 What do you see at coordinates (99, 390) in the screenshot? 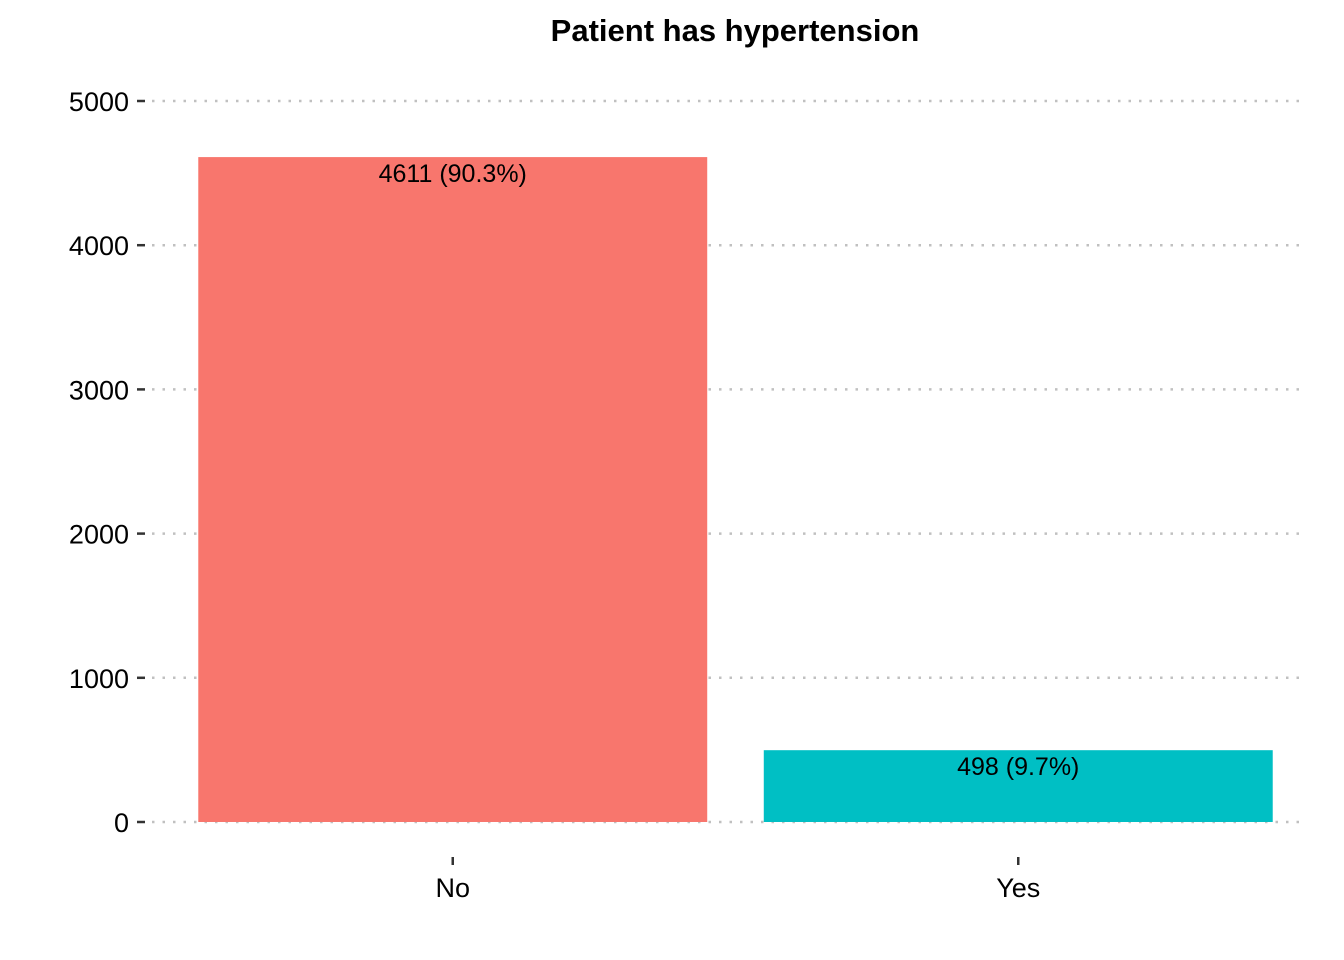
I see `y-tick-label: 3000` at bounding box center [99, 390].